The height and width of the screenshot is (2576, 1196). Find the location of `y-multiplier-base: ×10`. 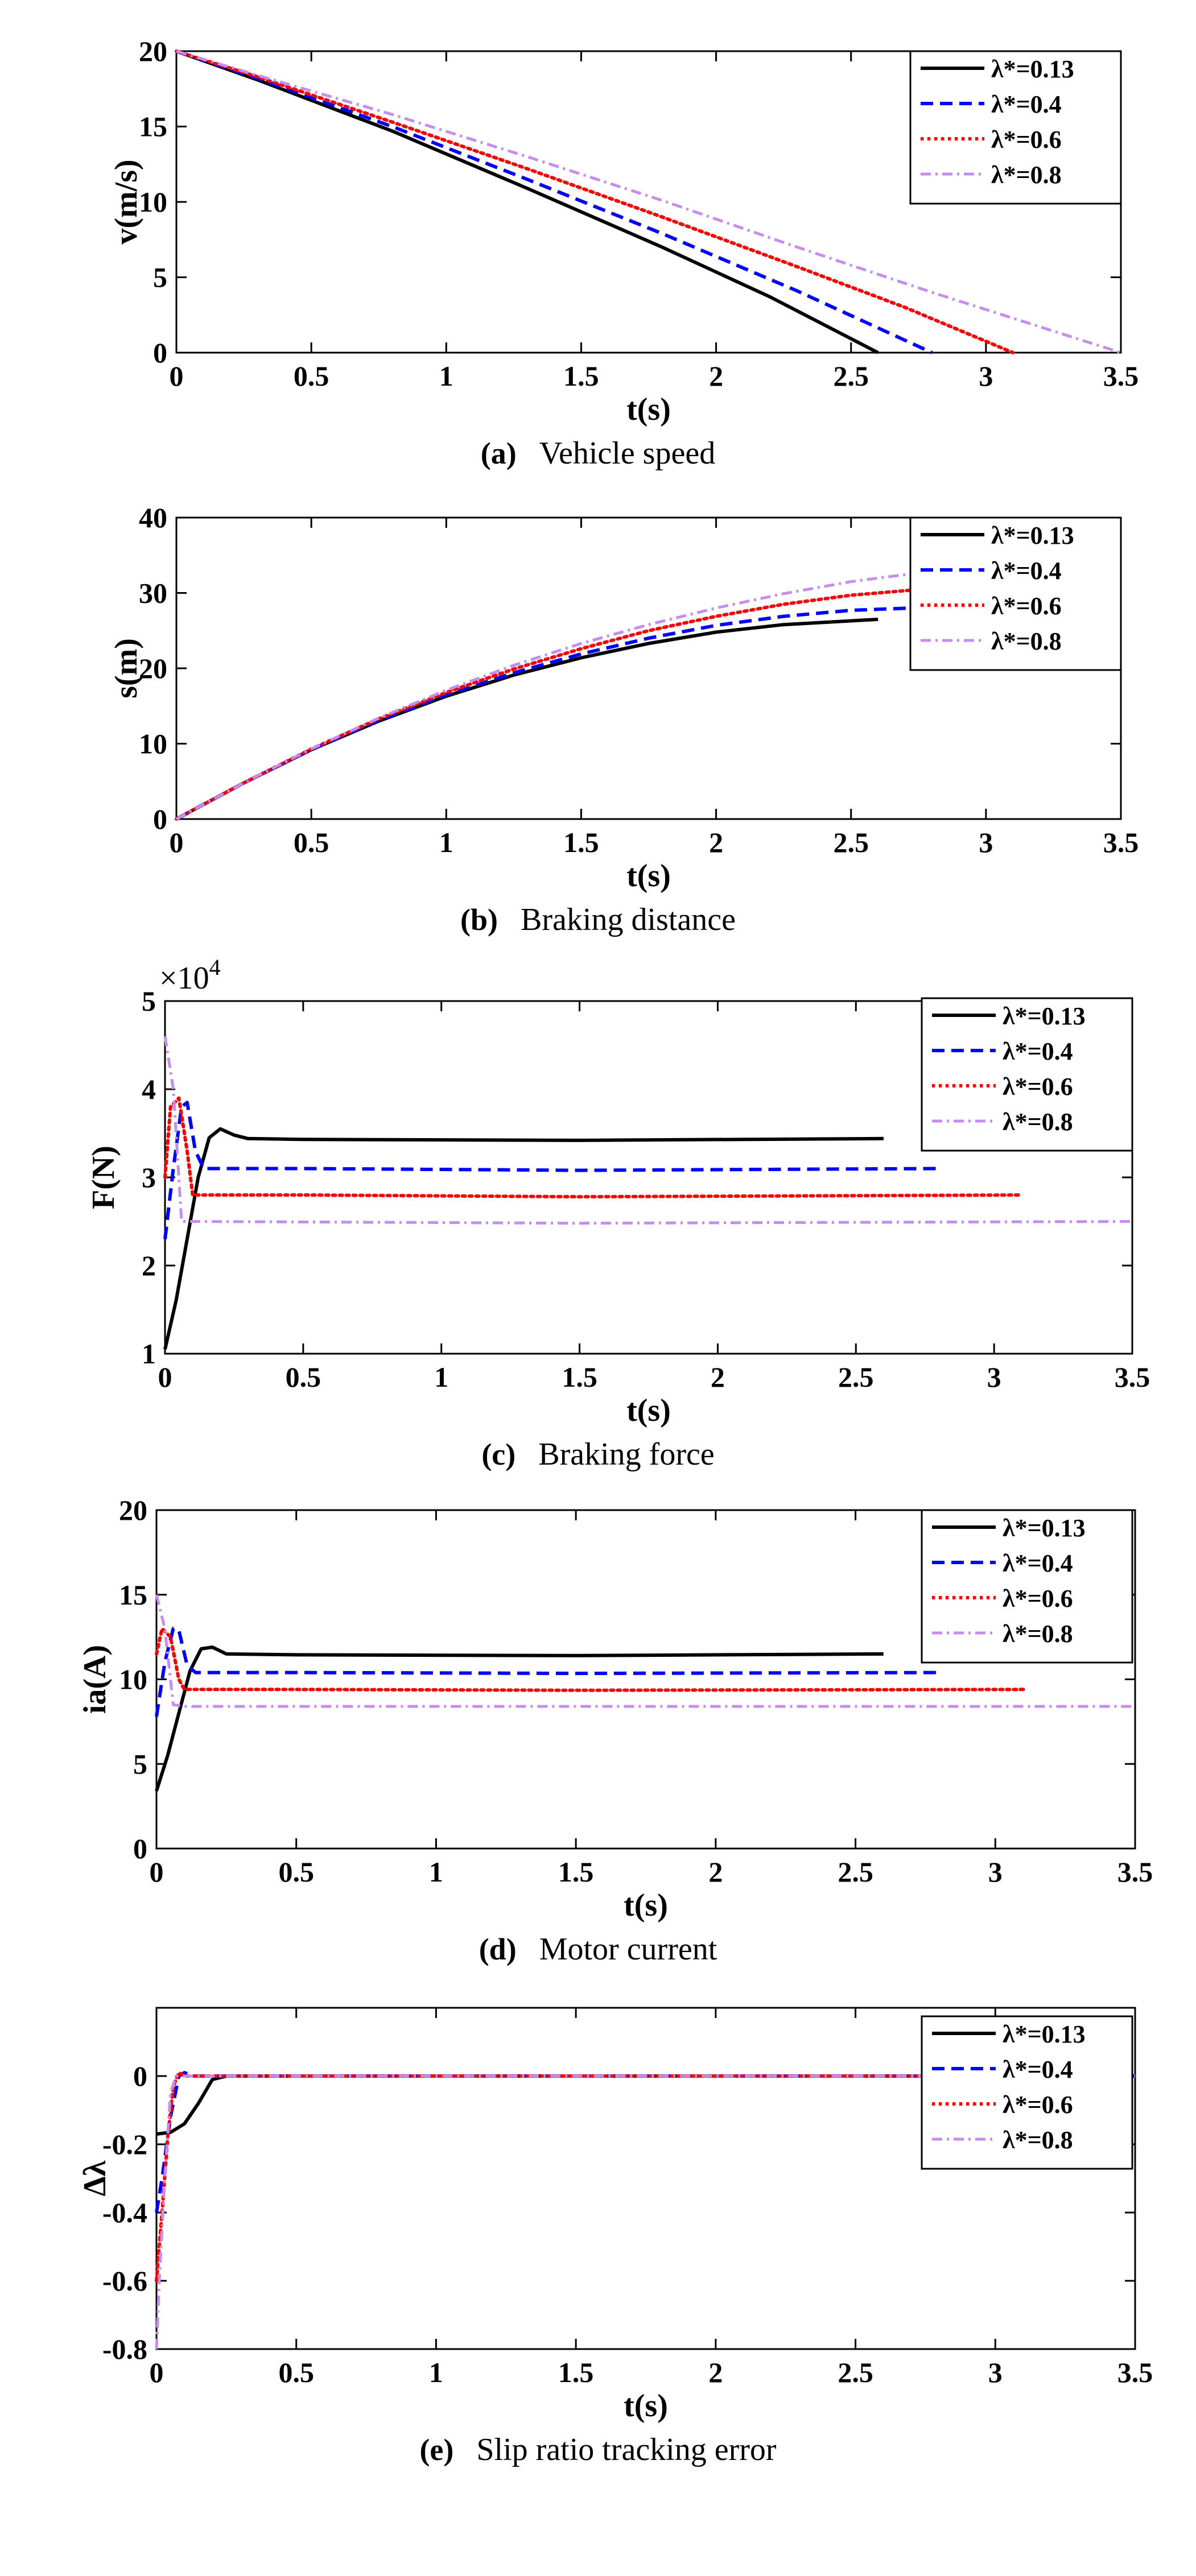

y-multiplier-base: ×10 is located at coordinates (184, 978).